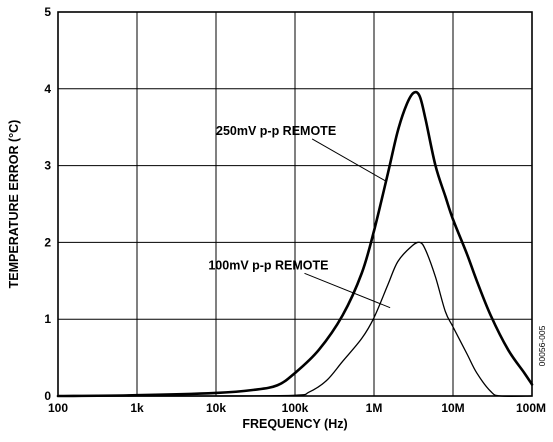 This screenshot has height=442, width=553. I want to click on x-axis-tick-labels: 100 1k 10k 100k 1M 10M 100M, so click(297, 408).